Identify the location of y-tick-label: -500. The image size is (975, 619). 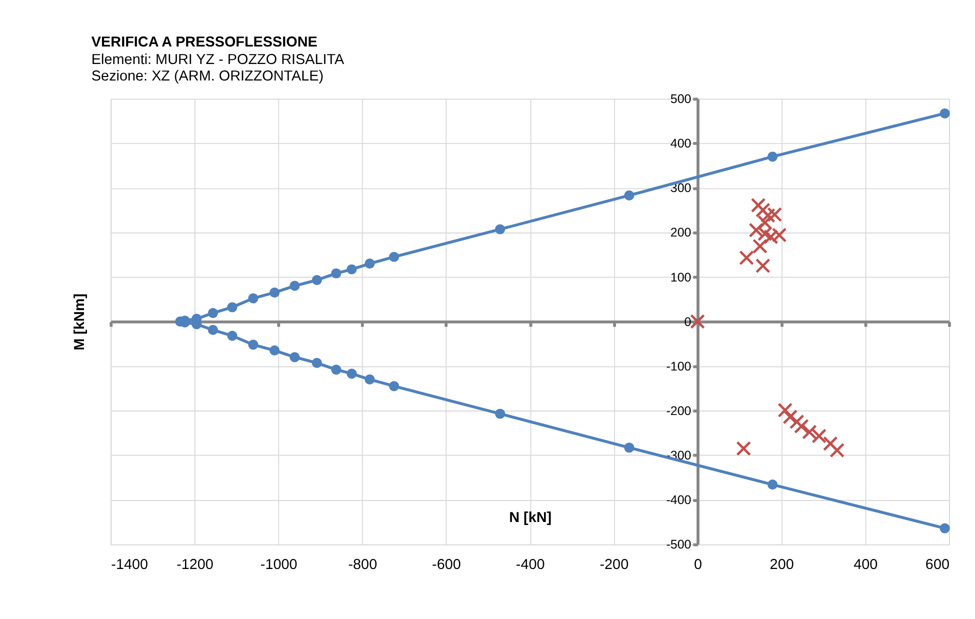
(679, 545).